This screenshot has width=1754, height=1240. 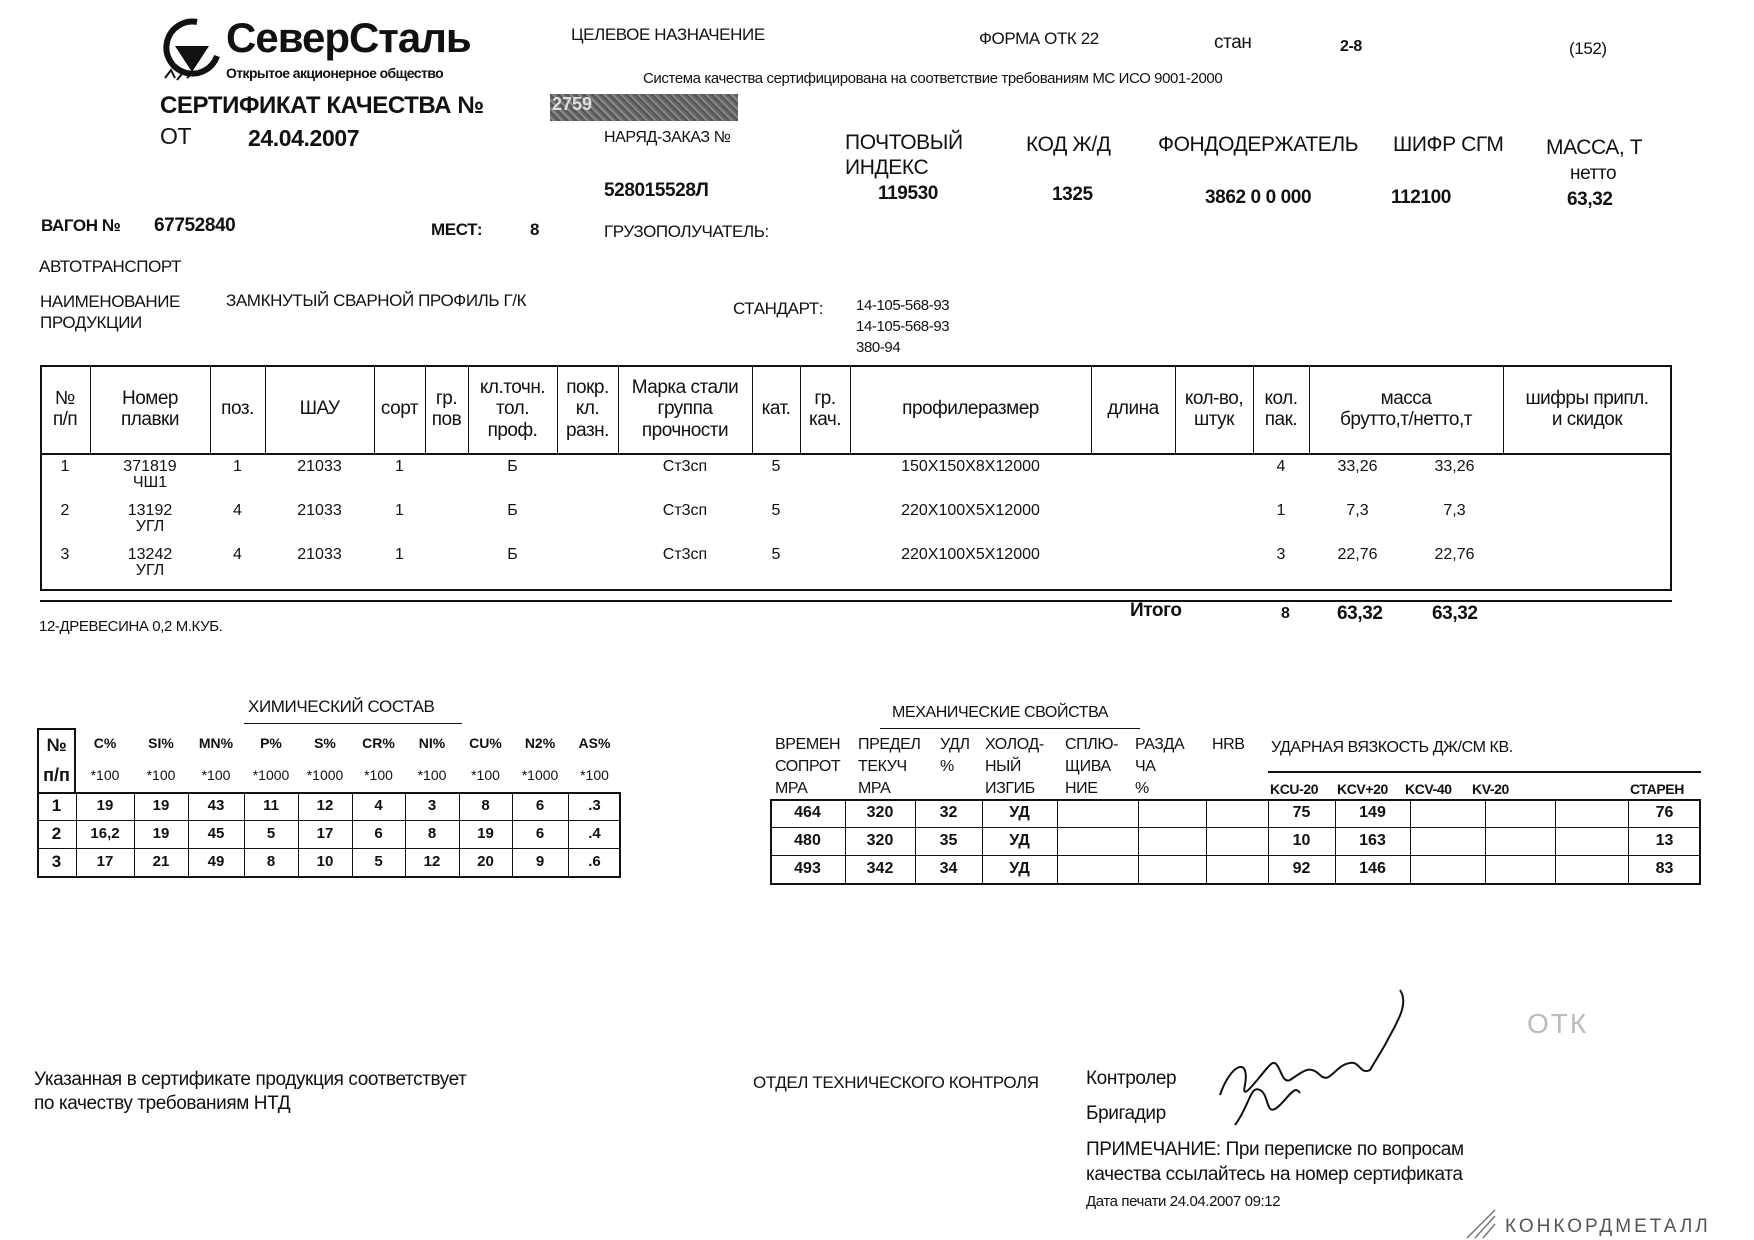 I want to click on sgm-value: 112100, so click(x=1421, y=197).